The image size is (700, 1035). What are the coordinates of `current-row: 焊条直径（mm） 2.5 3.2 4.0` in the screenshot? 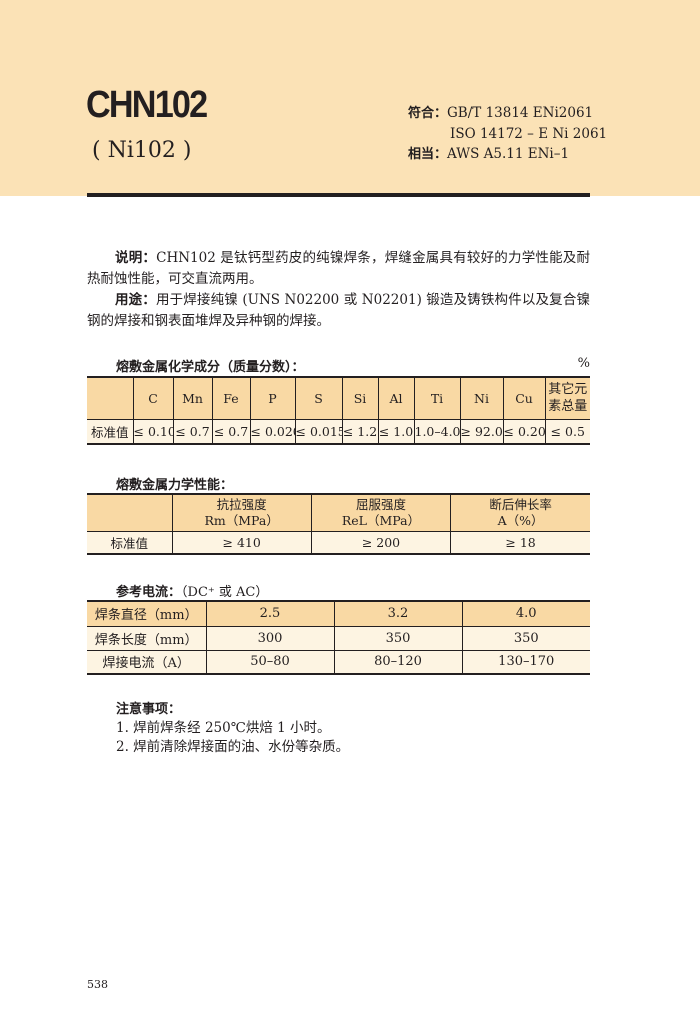 It's located at (338, 613).